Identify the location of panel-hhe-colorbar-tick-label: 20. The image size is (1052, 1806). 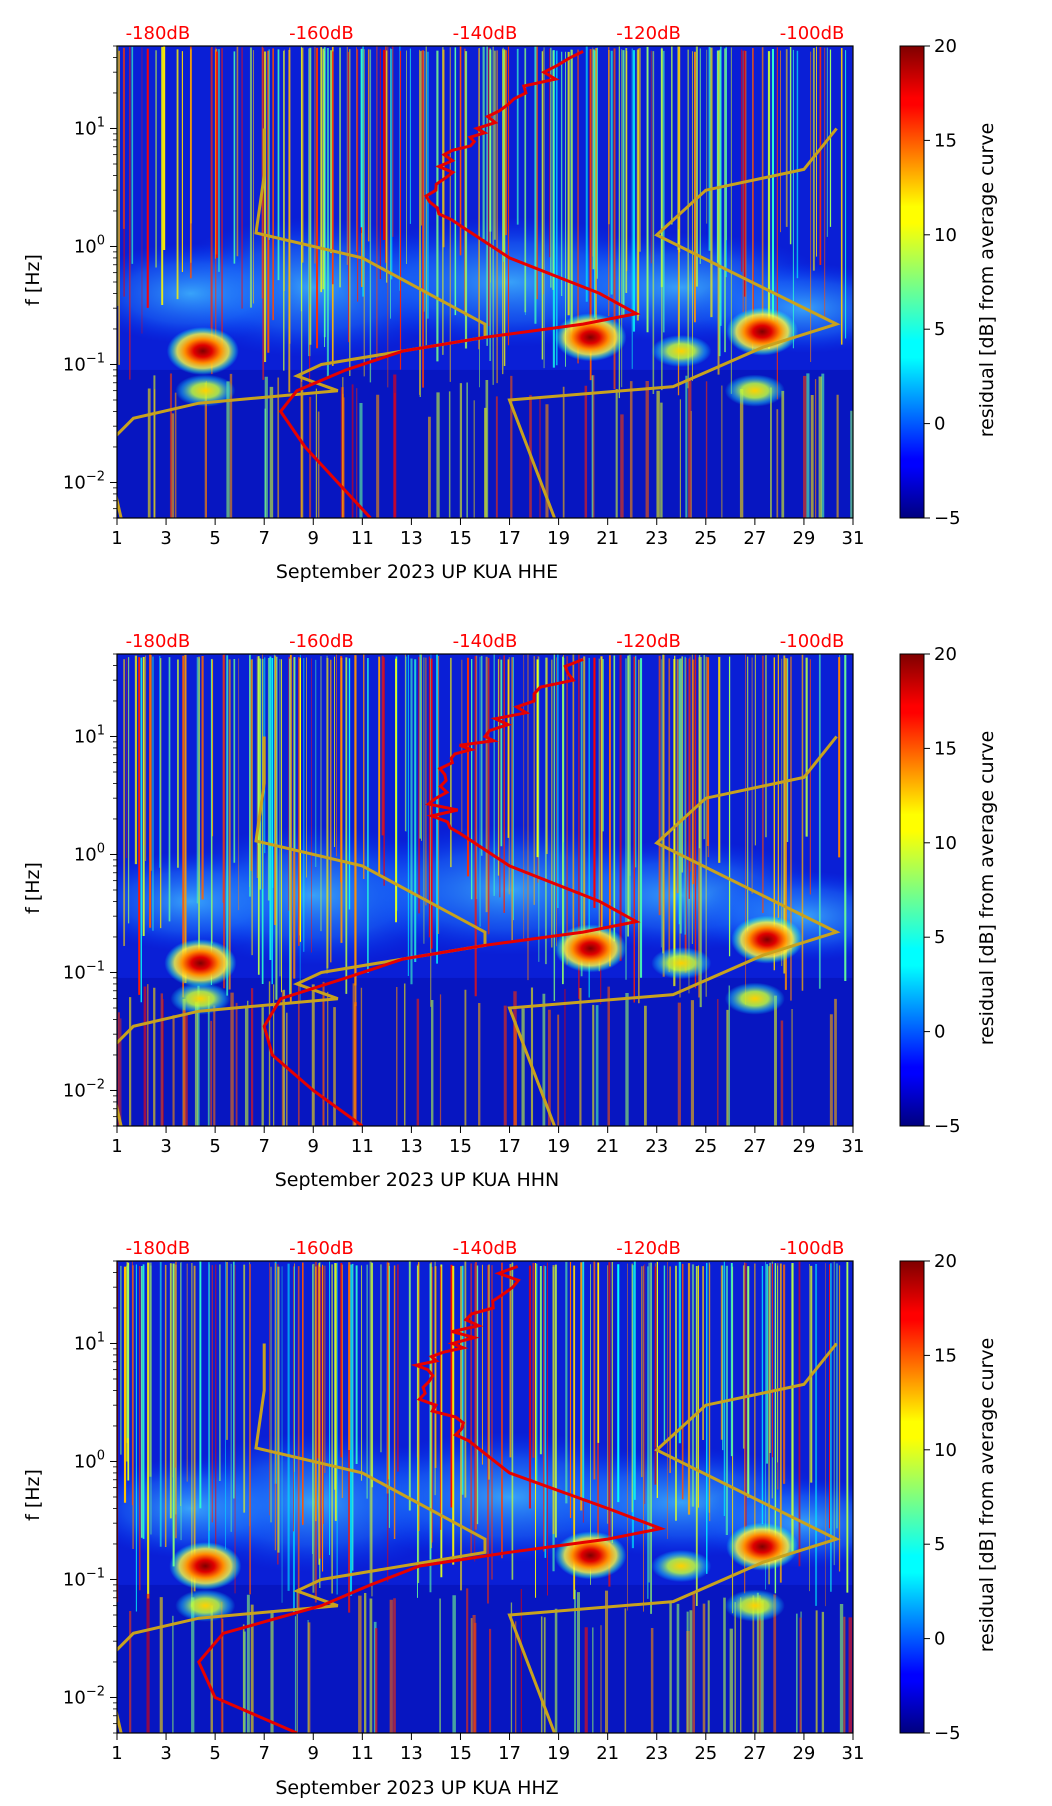
(945, 46).